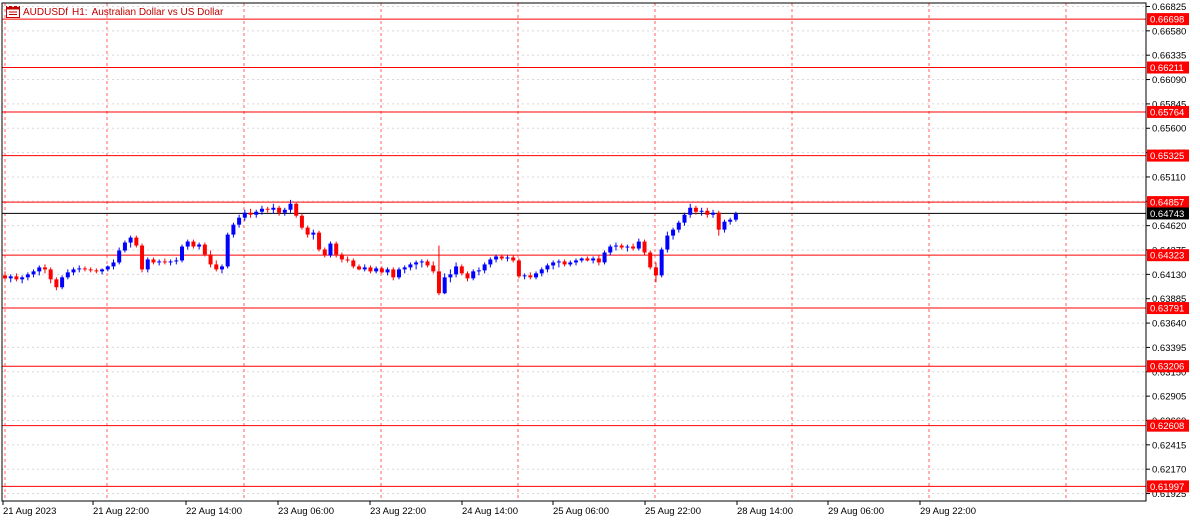 Image resolution: width=1200 pixels, height=521 pixels. I want to click on level-price-label: 0.62608, so click(1167, 426).